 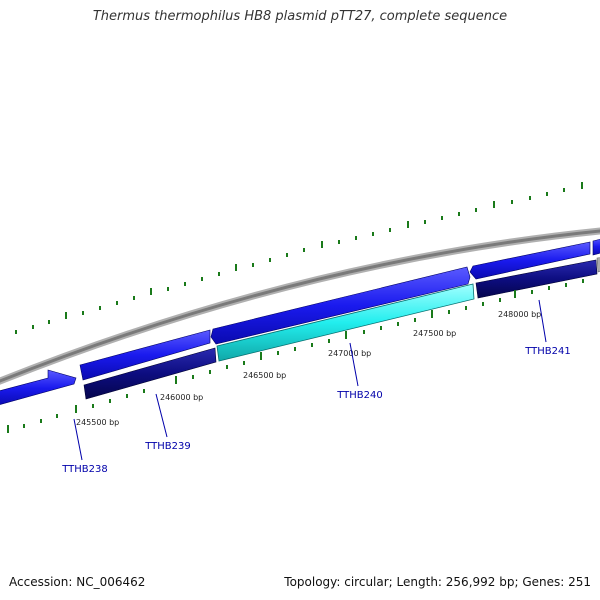 I want to click on gene-label-tthb238: TTHB238, so click(x=84, y=469).